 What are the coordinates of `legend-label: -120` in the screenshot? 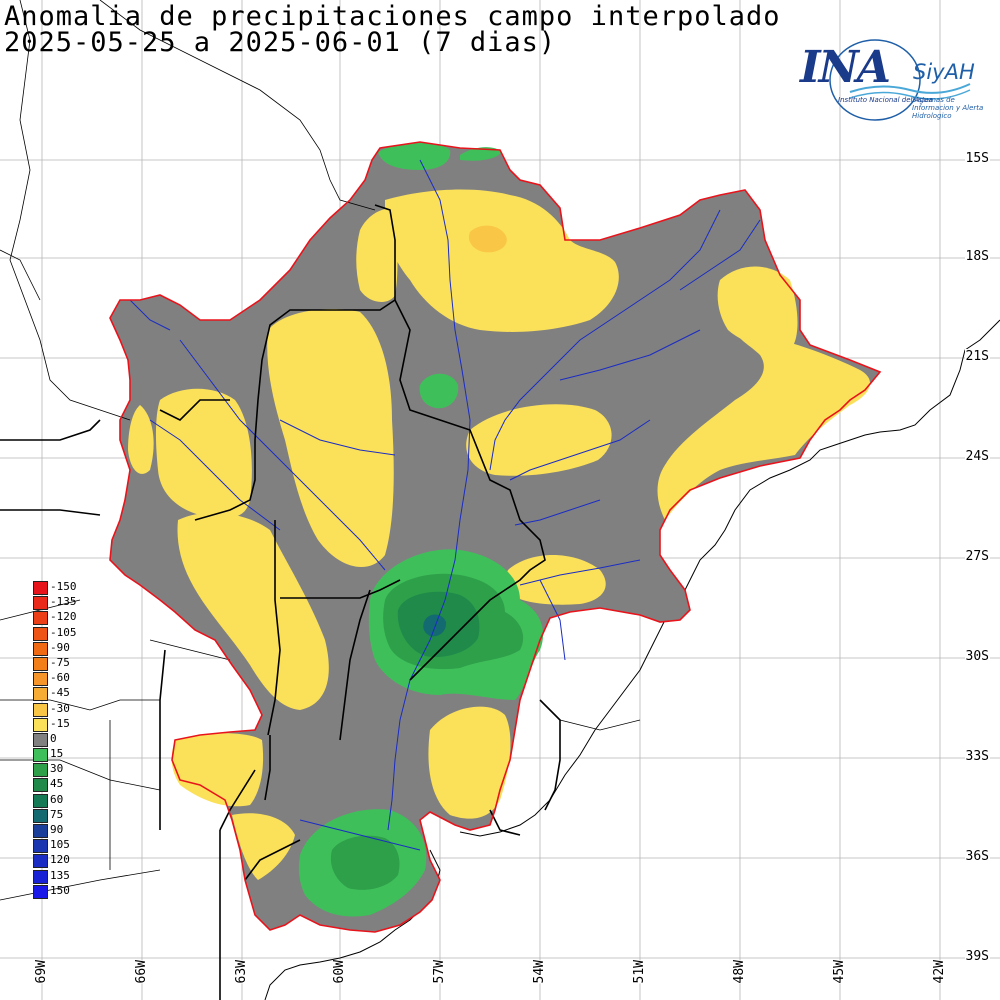 It's located at (63, 617).